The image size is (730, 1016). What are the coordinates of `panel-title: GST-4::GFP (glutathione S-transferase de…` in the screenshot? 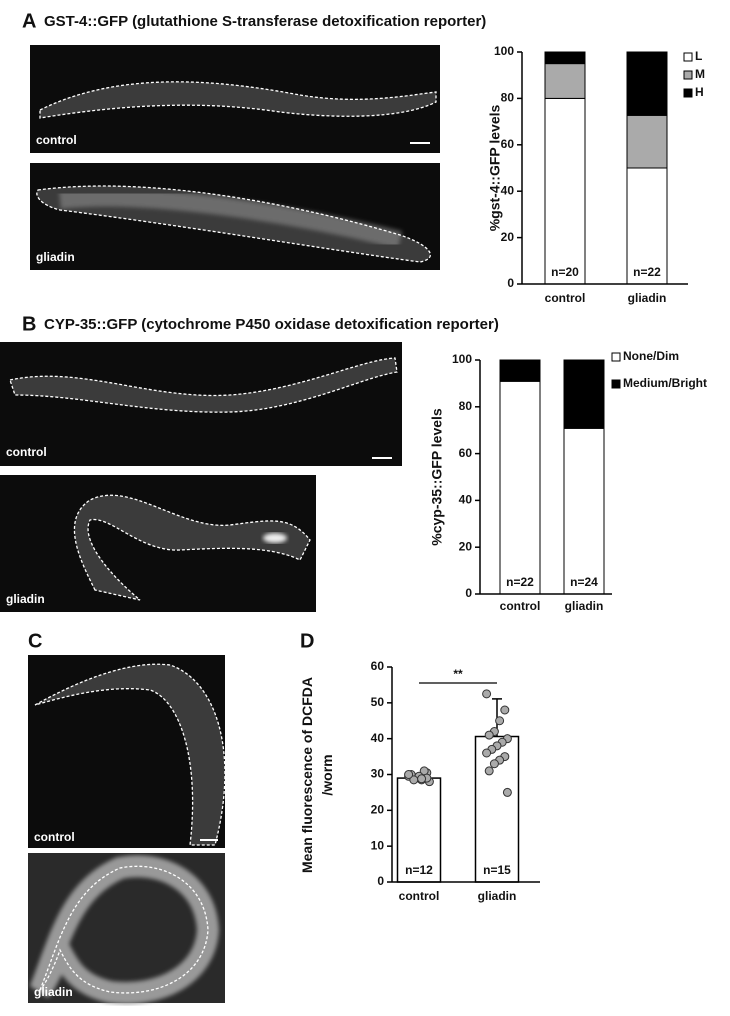 It's located at (265, 21).